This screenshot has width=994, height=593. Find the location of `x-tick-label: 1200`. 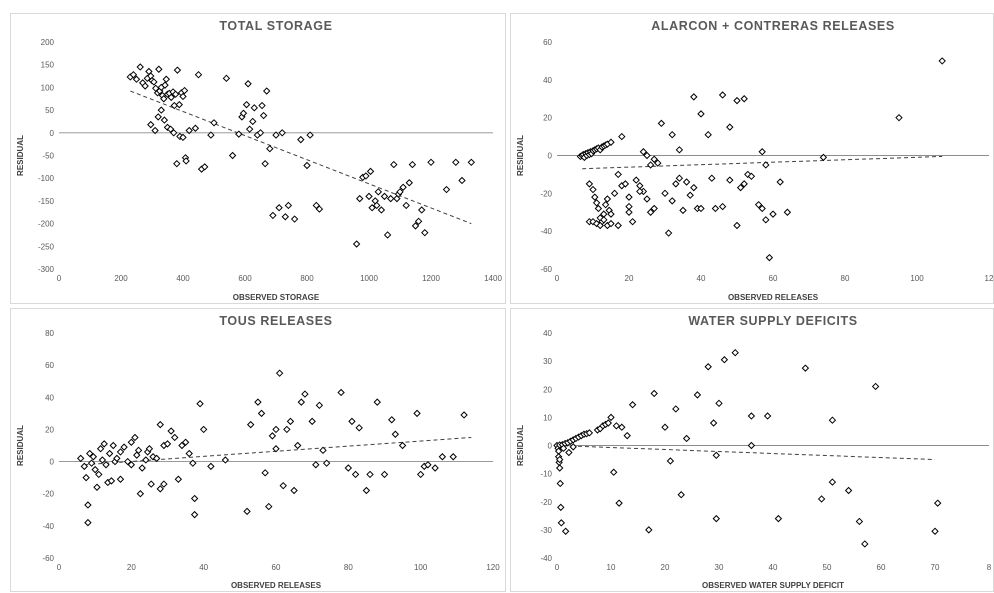

x-tick-label: 1200 is located at coordinates (431, 278).